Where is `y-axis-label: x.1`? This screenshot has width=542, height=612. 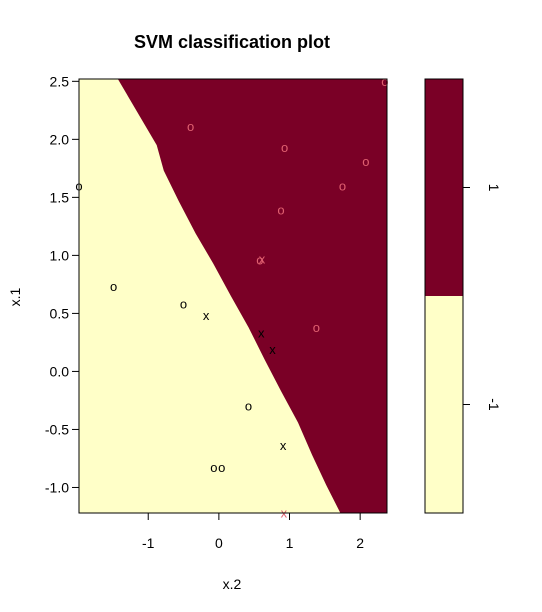
y-axis-label: x.1 is located at coordinates (15, 296).